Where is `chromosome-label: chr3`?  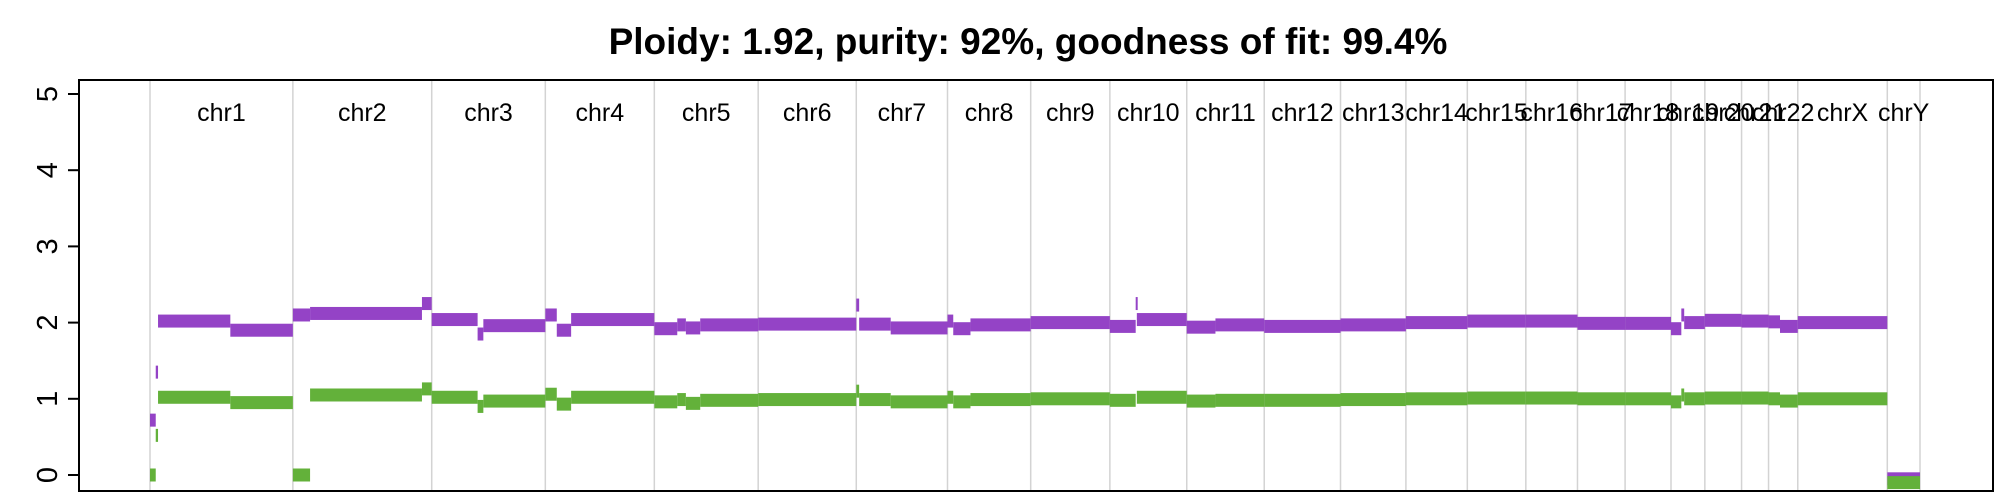 chromosome-label: chr3 is located at coordinates (488, 113).